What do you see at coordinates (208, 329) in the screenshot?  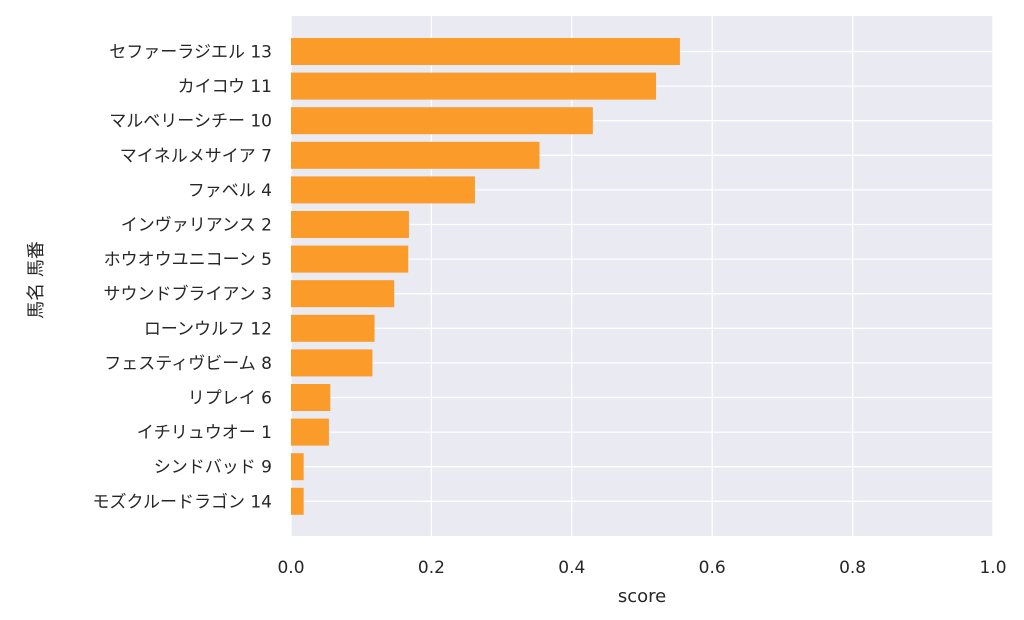 I see `category-label: ローンウルフ 12` at bounding box center [208, 329].